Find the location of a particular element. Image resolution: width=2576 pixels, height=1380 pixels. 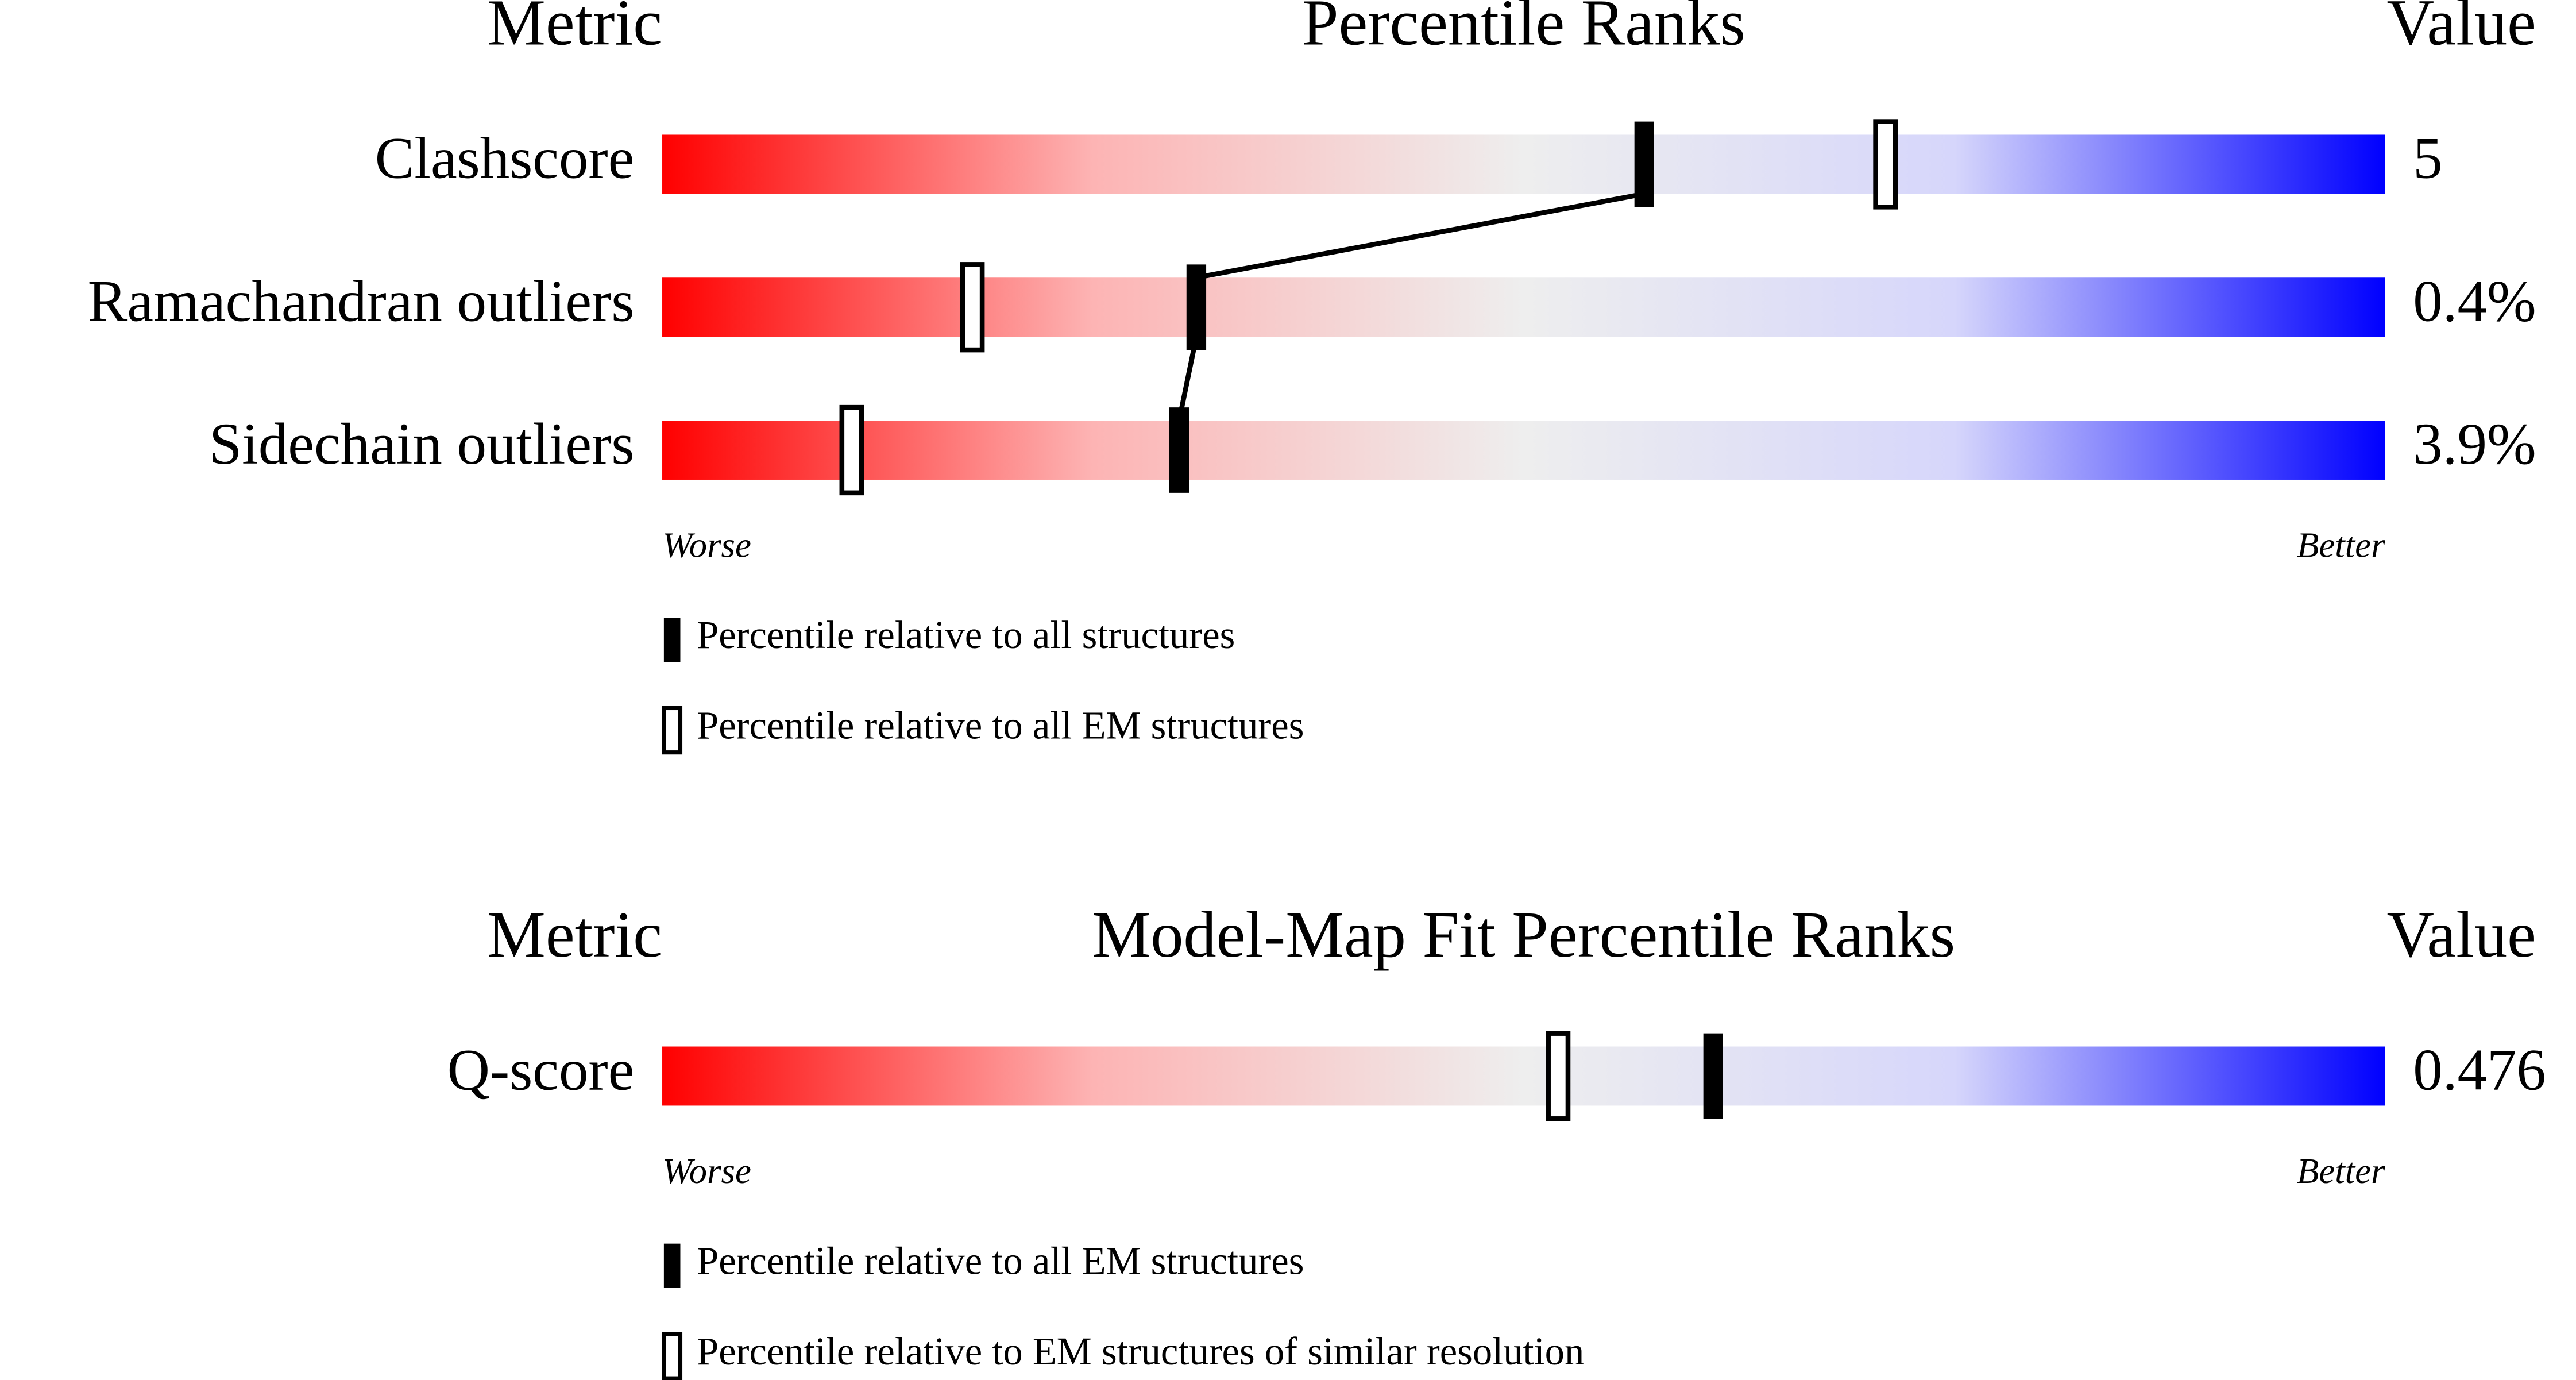

chart-title: Model-Map Fit Percentile Ranks is located at coordinates (1524, 934).